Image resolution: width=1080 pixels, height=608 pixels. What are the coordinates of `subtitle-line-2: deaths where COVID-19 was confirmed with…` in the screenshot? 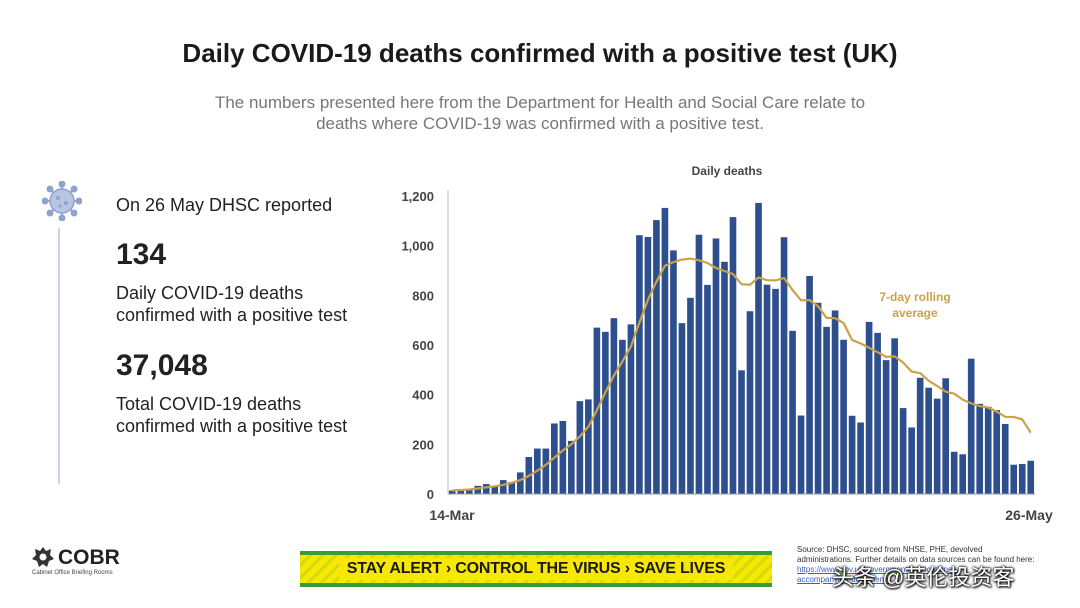 It's located at (540, 123).